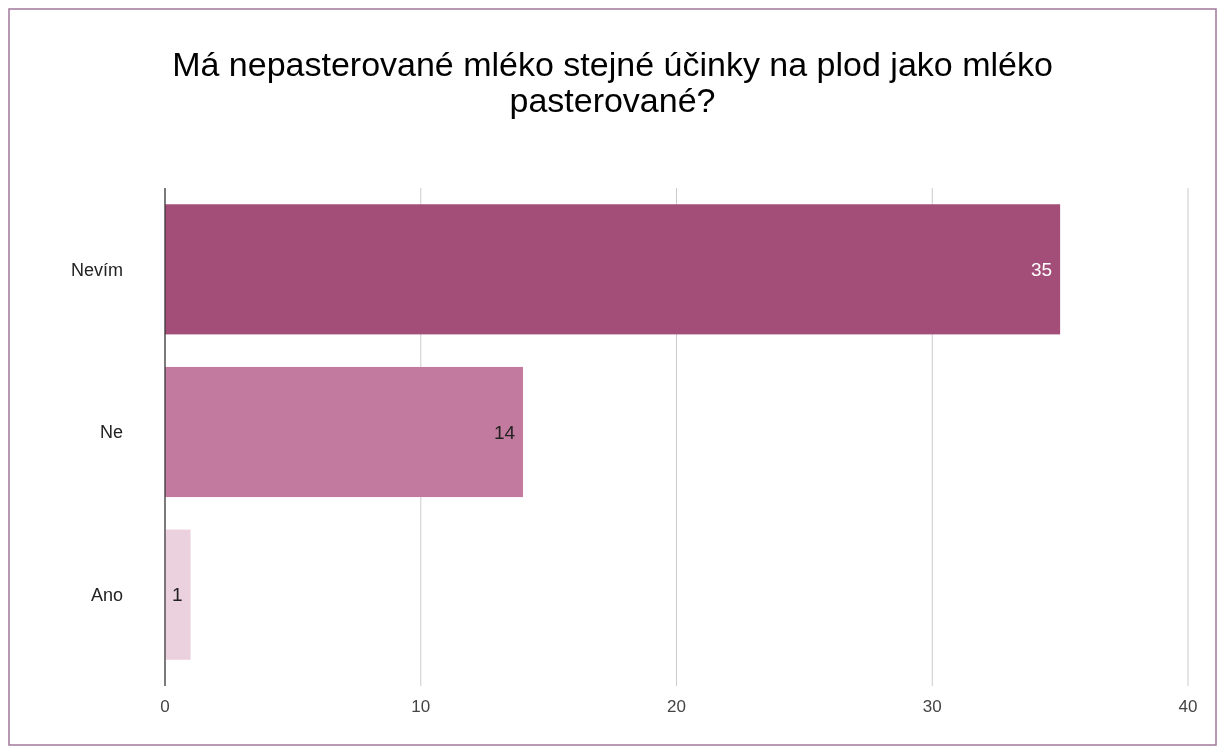 The height and width of the screenshot is (754, 1225). I want to click on y-tick-label: Nevím, so click(96, 269).